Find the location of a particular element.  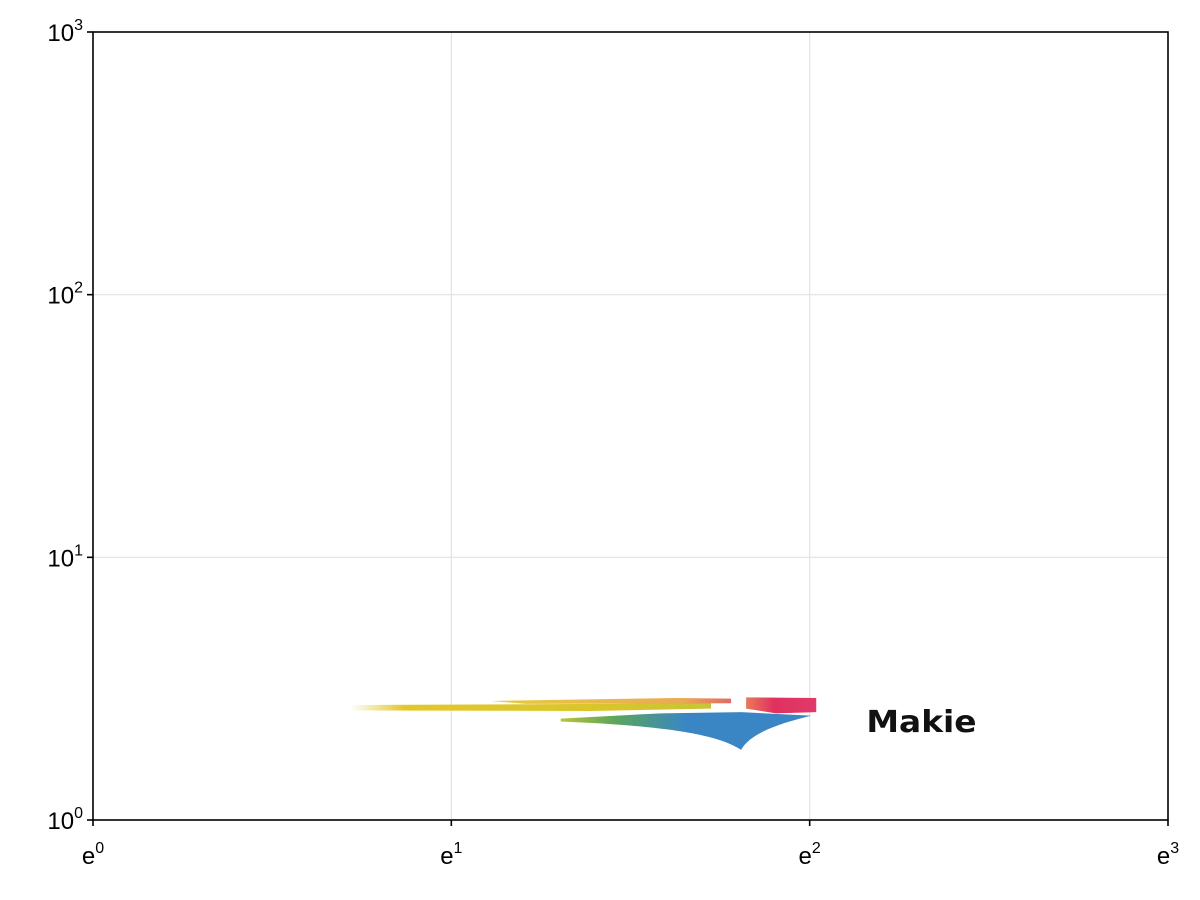

y-tick-label: 10³ is located at coordinates (65, 32).